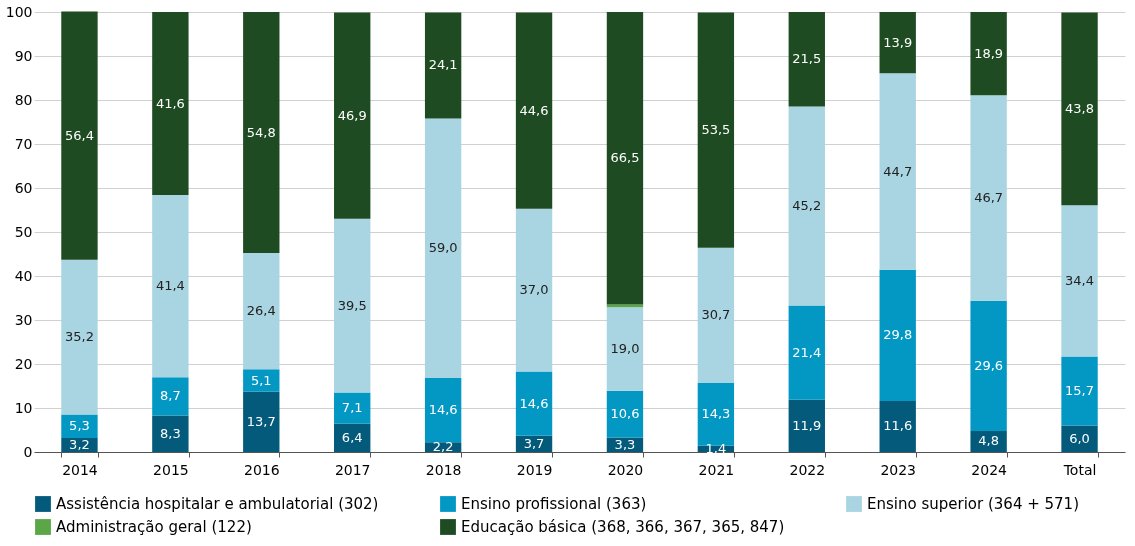 This screenshot has height=546, width=1135. Describe the element at coordinates (716, 469) in the screenshot. I see `x-tick-label: 2021` at that location.